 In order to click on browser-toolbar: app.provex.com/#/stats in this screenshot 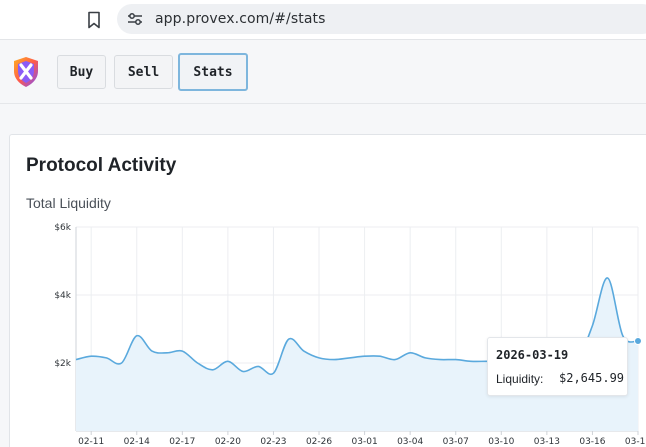, I will do `click(323, 20)`.